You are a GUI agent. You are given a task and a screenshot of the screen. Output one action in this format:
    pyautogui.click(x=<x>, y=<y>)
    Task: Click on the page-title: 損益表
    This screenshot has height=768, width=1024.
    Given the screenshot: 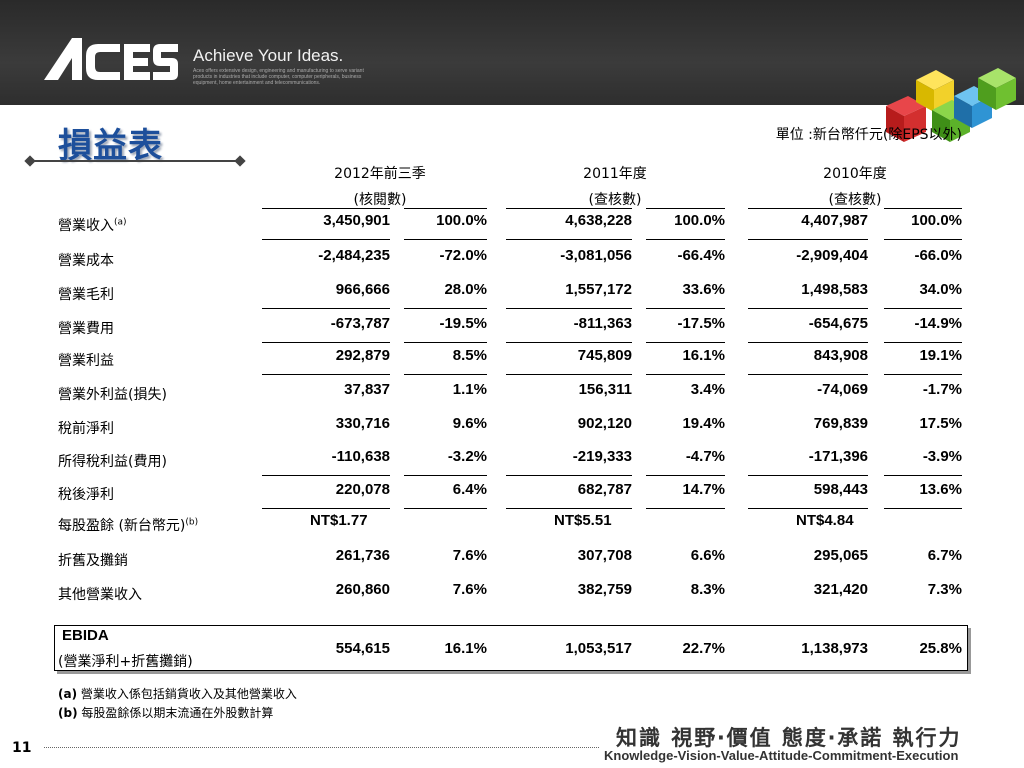 What is the action you would take?
    pyautogui.click(x=110, y=146)
    